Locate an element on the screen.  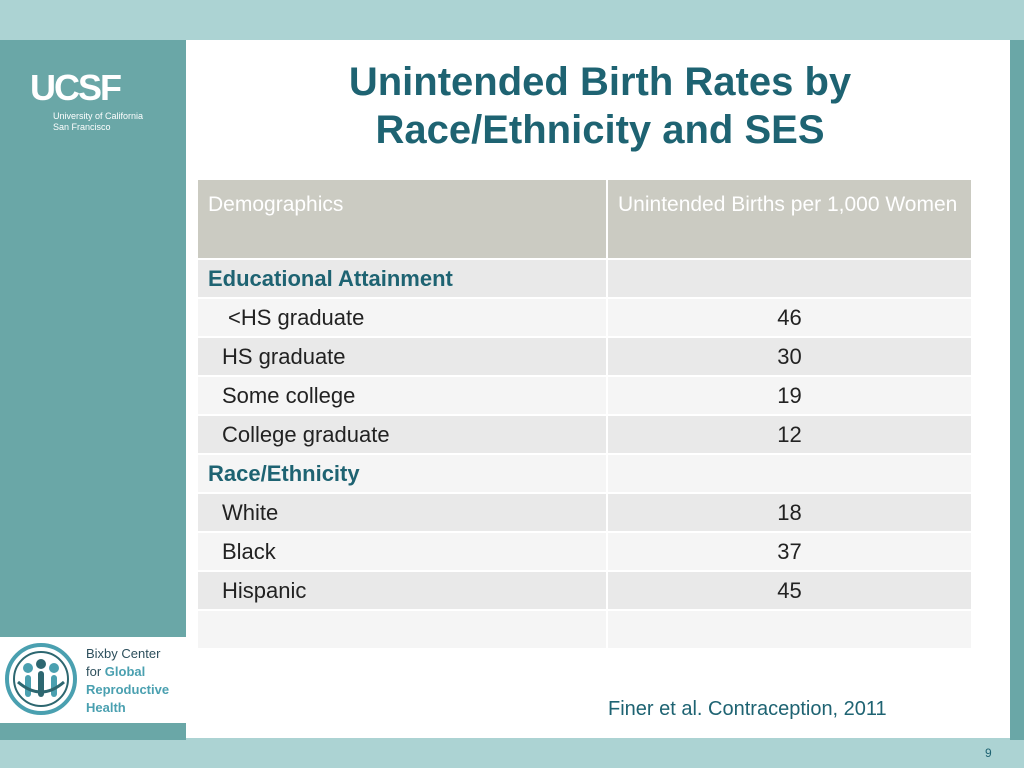
row-value: 30 is located at coordinates (789, 356).